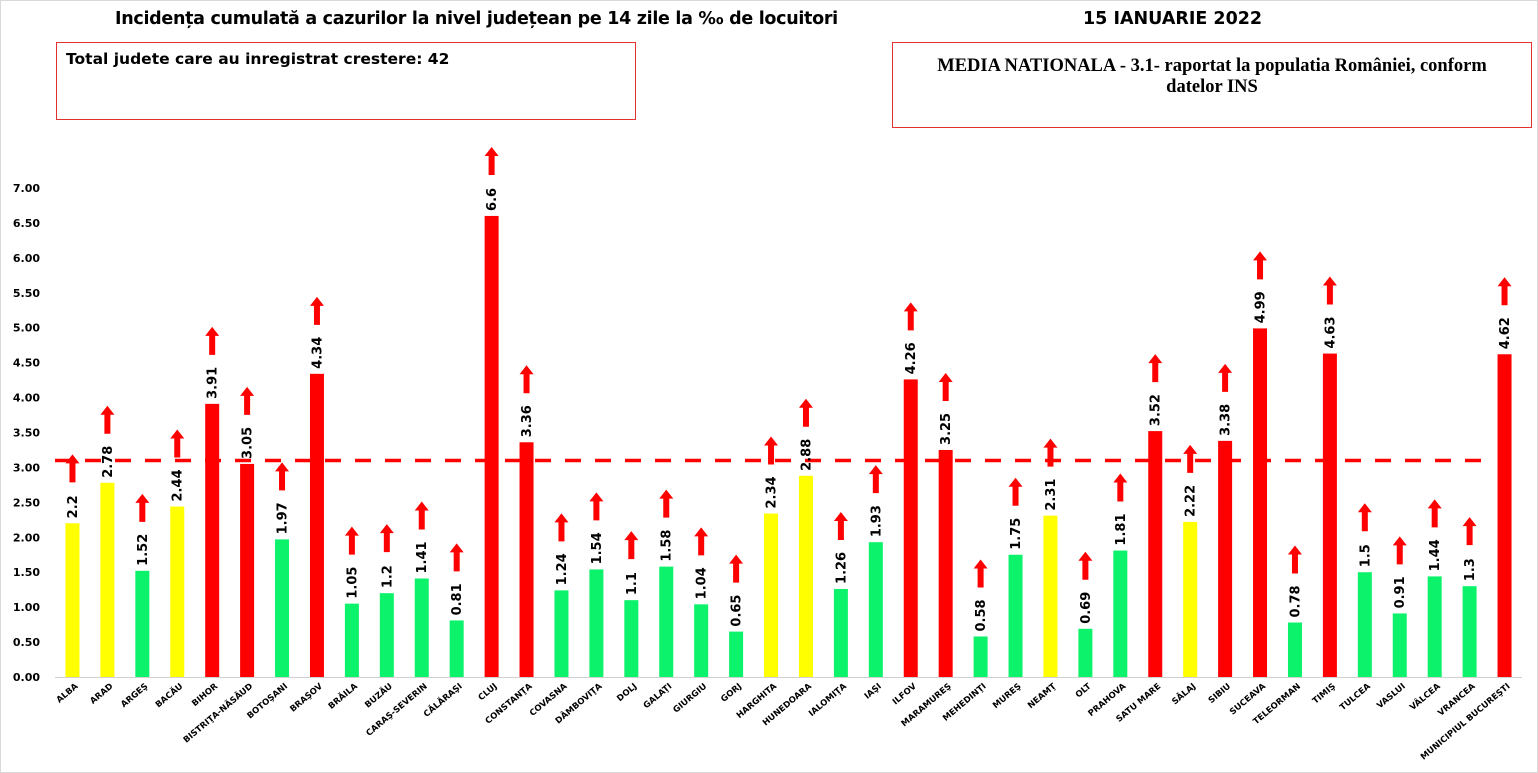  I want to click on x-tick-label: ALBA, so click(68, 693).